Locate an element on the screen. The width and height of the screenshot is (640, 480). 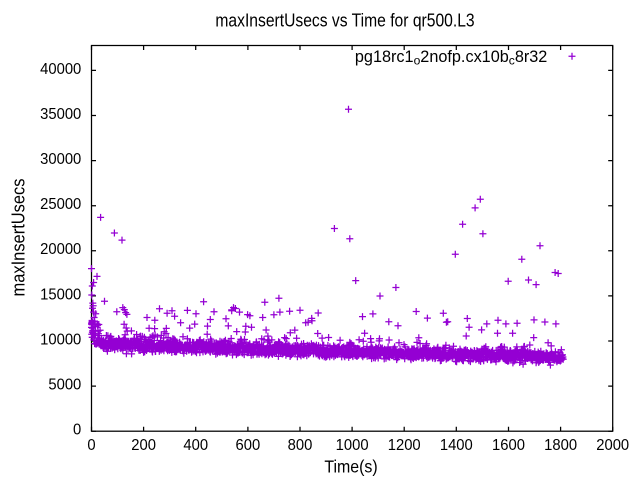
svg-text: 1200 is located at coordinates (404, 445).